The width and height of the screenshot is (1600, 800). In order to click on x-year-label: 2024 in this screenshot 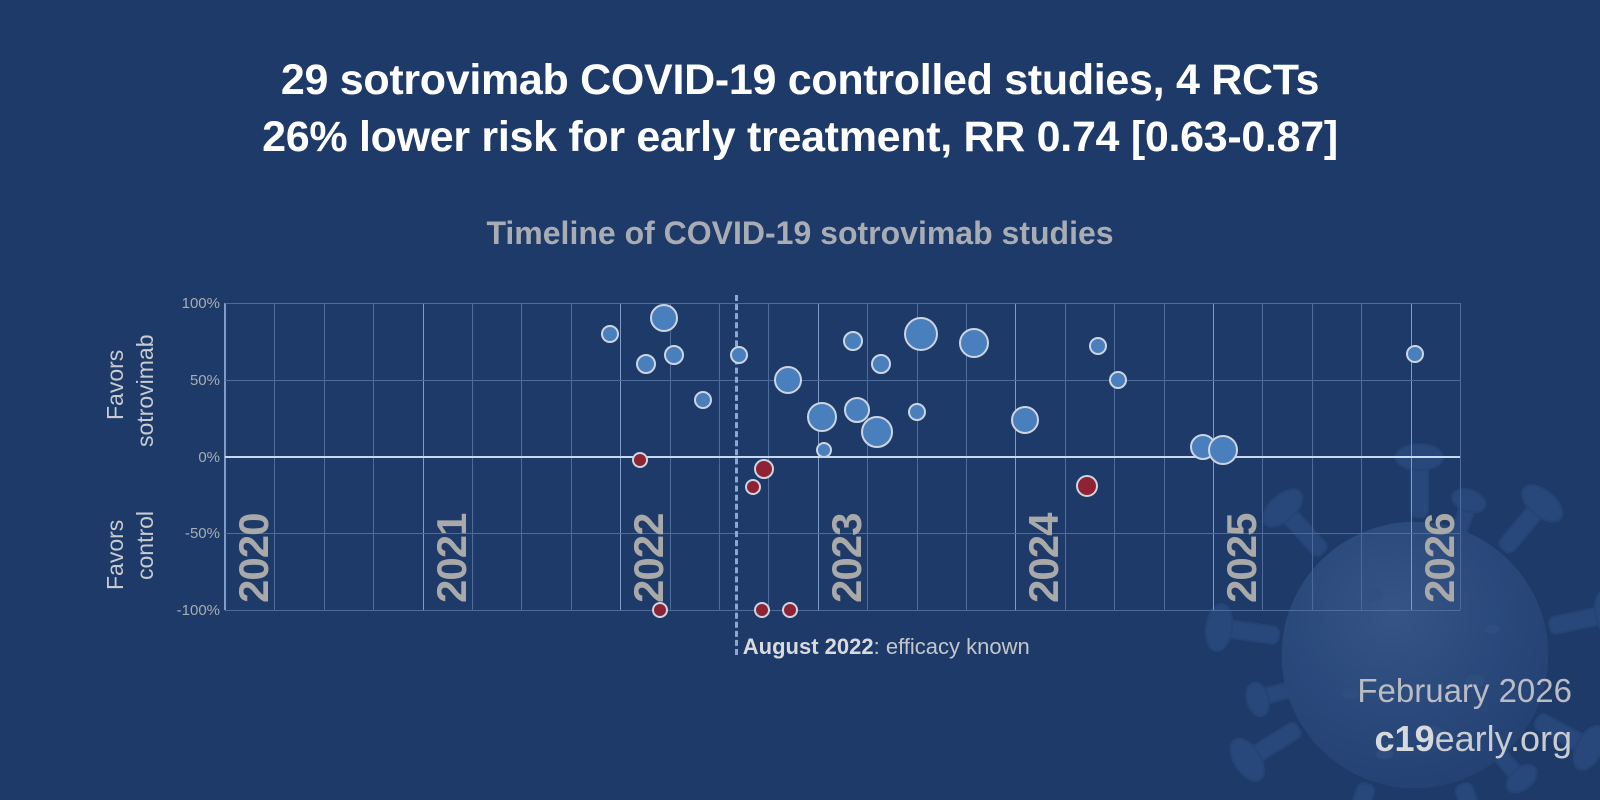, I will do `click(1044, 558)`.